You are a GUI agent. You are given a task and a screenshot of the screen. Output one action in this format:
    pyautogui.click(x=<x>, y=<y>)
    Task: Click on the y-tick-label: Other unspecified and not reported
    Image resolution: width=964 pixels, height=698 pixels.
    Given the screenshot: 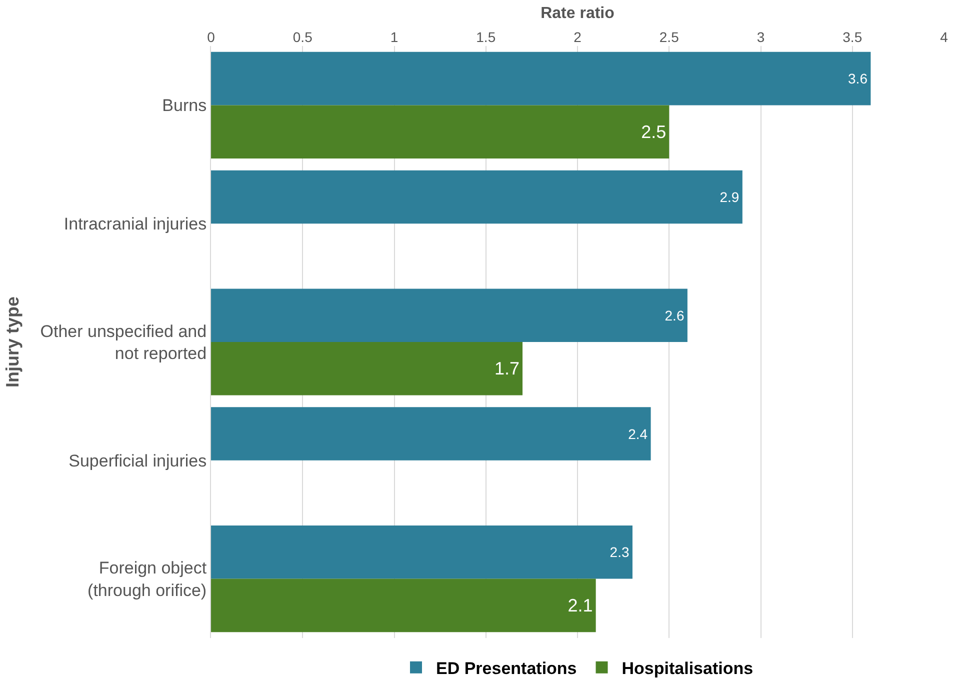 What is the action you would take?
    pyautogui.click(x=123, y=342)
    